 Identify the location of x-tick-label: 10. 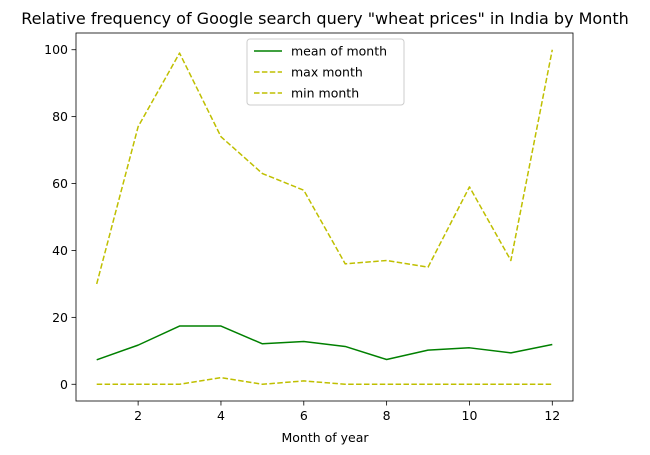
(470, 415).